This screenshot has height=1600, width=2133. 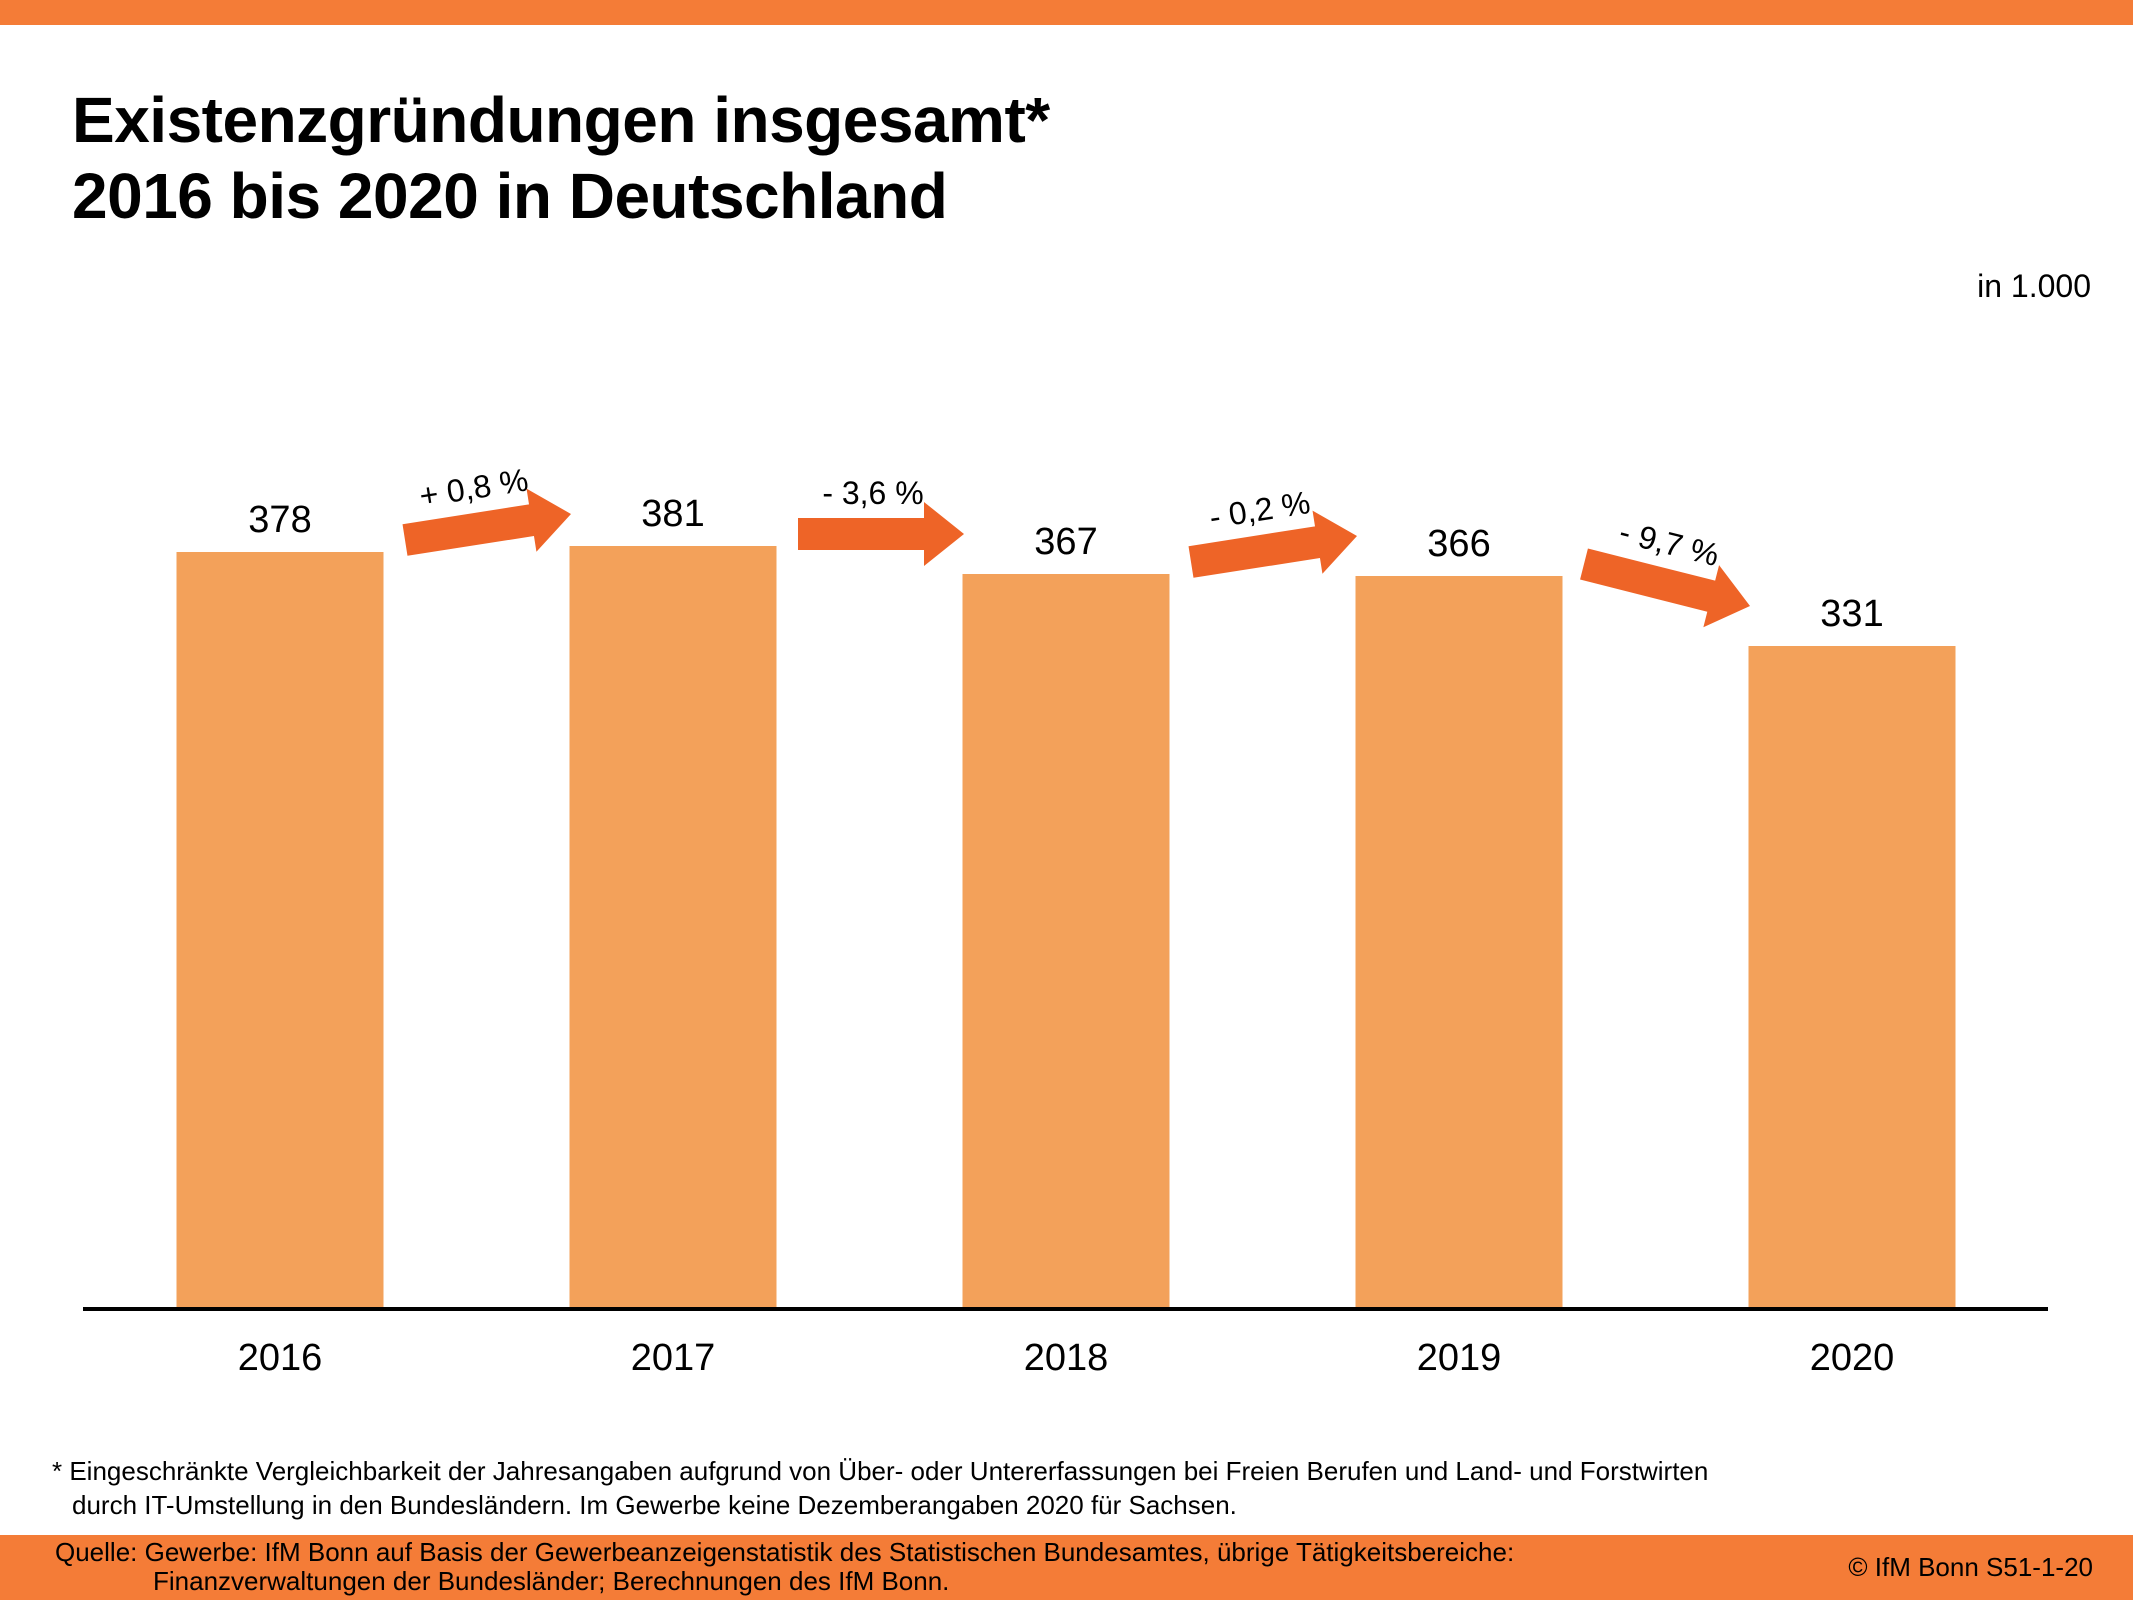 I want to click on change-label-2018-2019: - 0,2 %, so click(x=1260, y=509).